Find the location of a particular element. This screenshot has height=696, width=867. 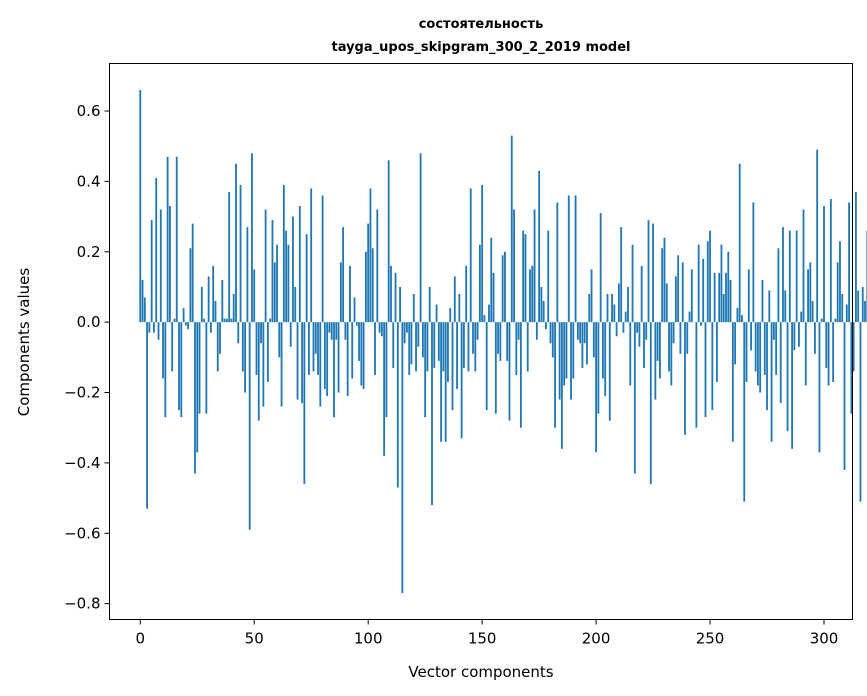

x-tick-label: 0 is located at coordinates (140, 639).